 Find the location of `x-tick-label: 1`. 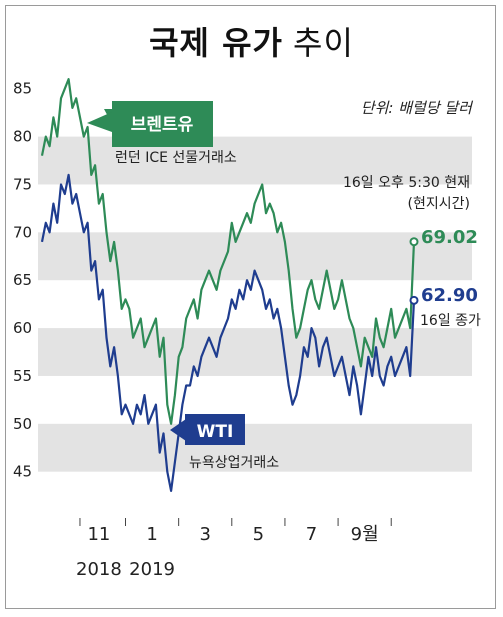

x-tick-label: 1 is located at coordinates (151, 534).